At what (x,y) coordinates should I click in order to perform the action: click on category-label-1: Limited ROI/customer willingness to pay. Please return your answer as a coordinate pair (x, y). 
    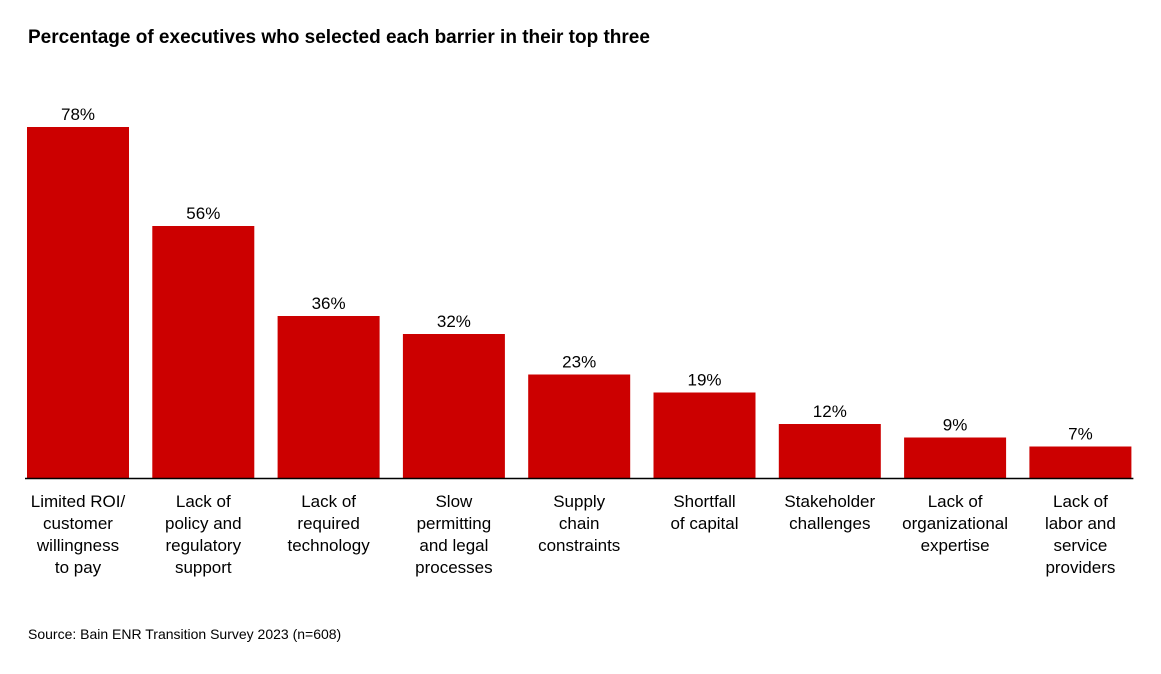
    Looking at the image, I should click on (78, 534).